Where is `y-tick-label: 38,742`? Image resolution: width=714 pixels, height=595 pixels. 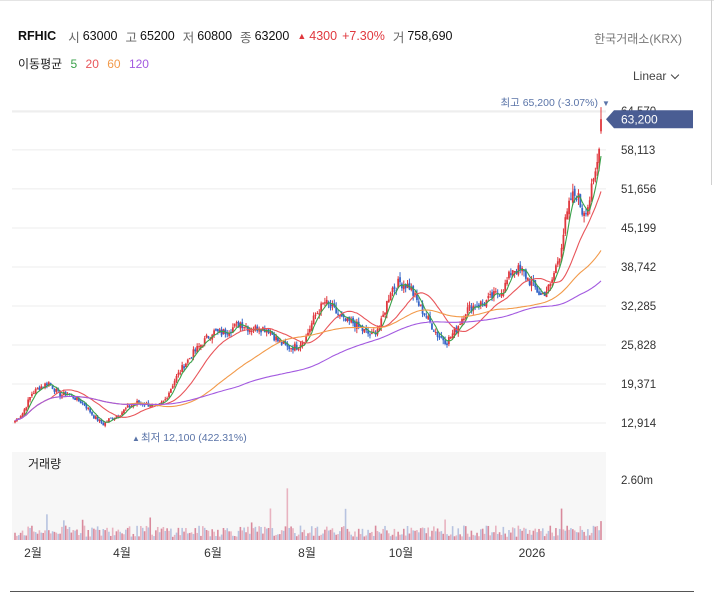 y-tick-label: 38,742 is located at coordinates (638, 268).